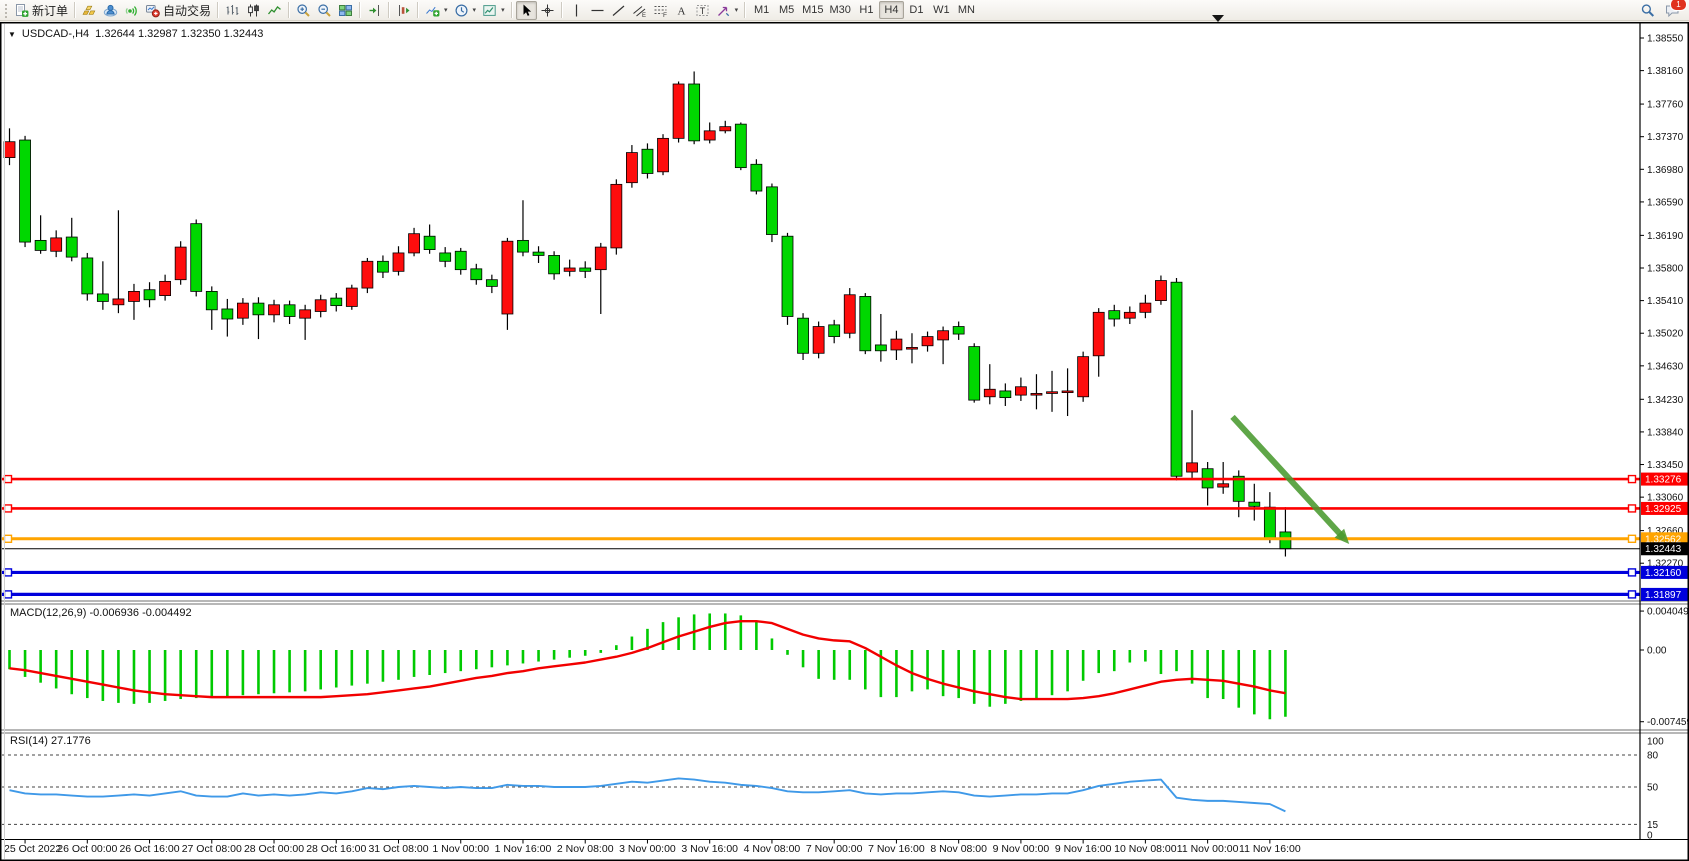 The width and height of the screenshot is (1689, 861). What do you see at coordinates (709, 849) in the screenshot?
I see `svg-text: 3 Nov 16:00` at bounding box center [709, 849].